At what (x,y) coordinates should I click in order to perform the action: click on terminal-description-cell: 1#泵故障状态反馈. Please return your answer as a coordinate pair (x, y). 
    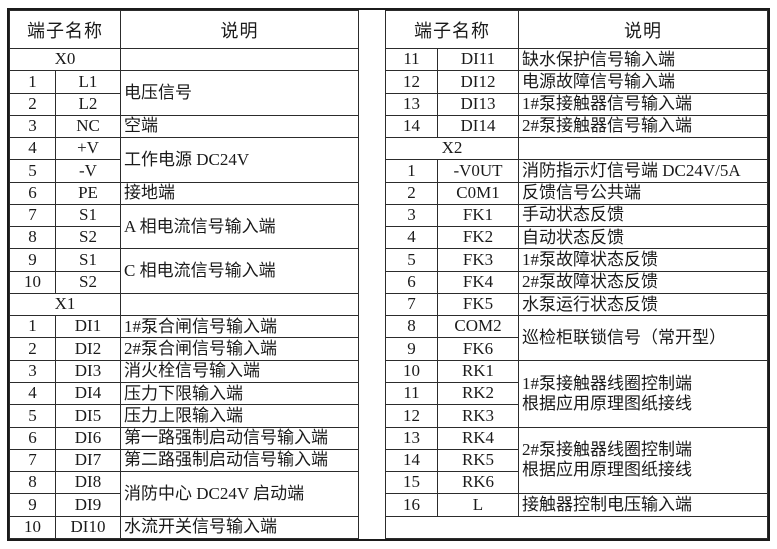
    Looking at the image, I should click on (643, 260).